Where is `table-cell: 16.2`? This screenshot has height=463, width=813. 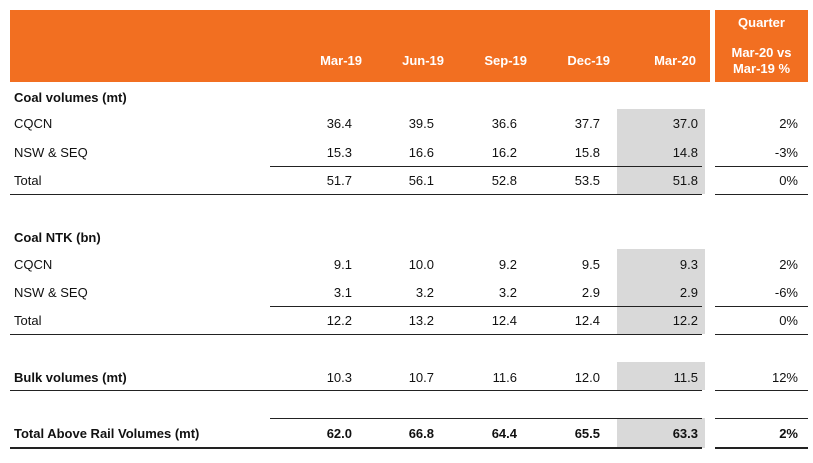
table-cell: 16.2 is located at coordinates (504, 152).